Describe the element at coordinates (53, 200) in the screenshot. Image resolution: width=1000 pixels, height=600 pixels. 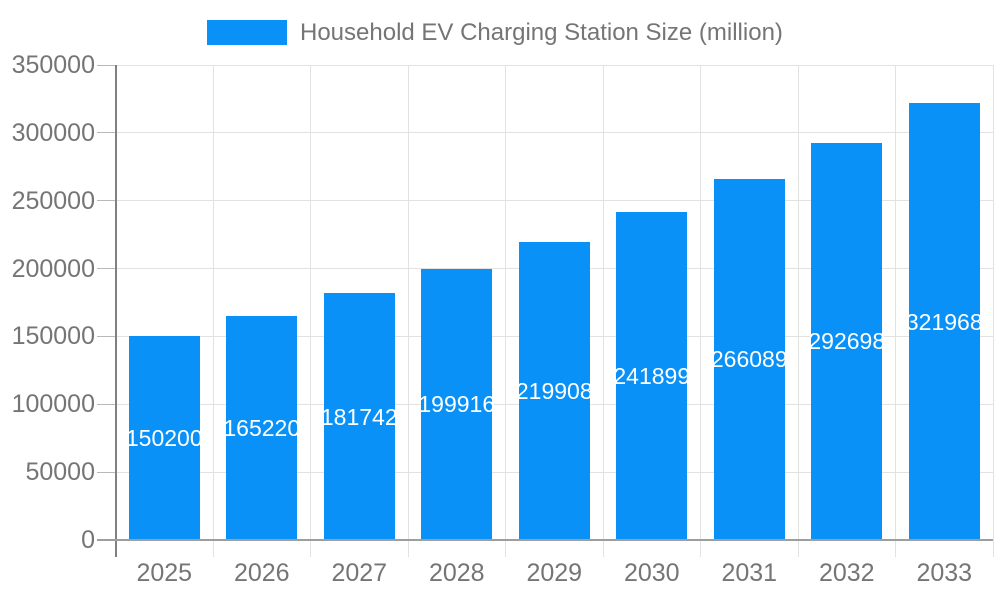
I see `y-axis-tick-label: 250000` at that location.